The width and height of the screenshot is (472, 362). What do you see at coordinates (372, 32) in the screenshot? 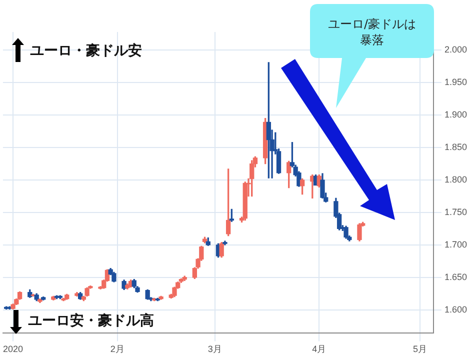
I see `annotation: ユーロ/豪ドルは暴落` at bounding box center [372, 32].